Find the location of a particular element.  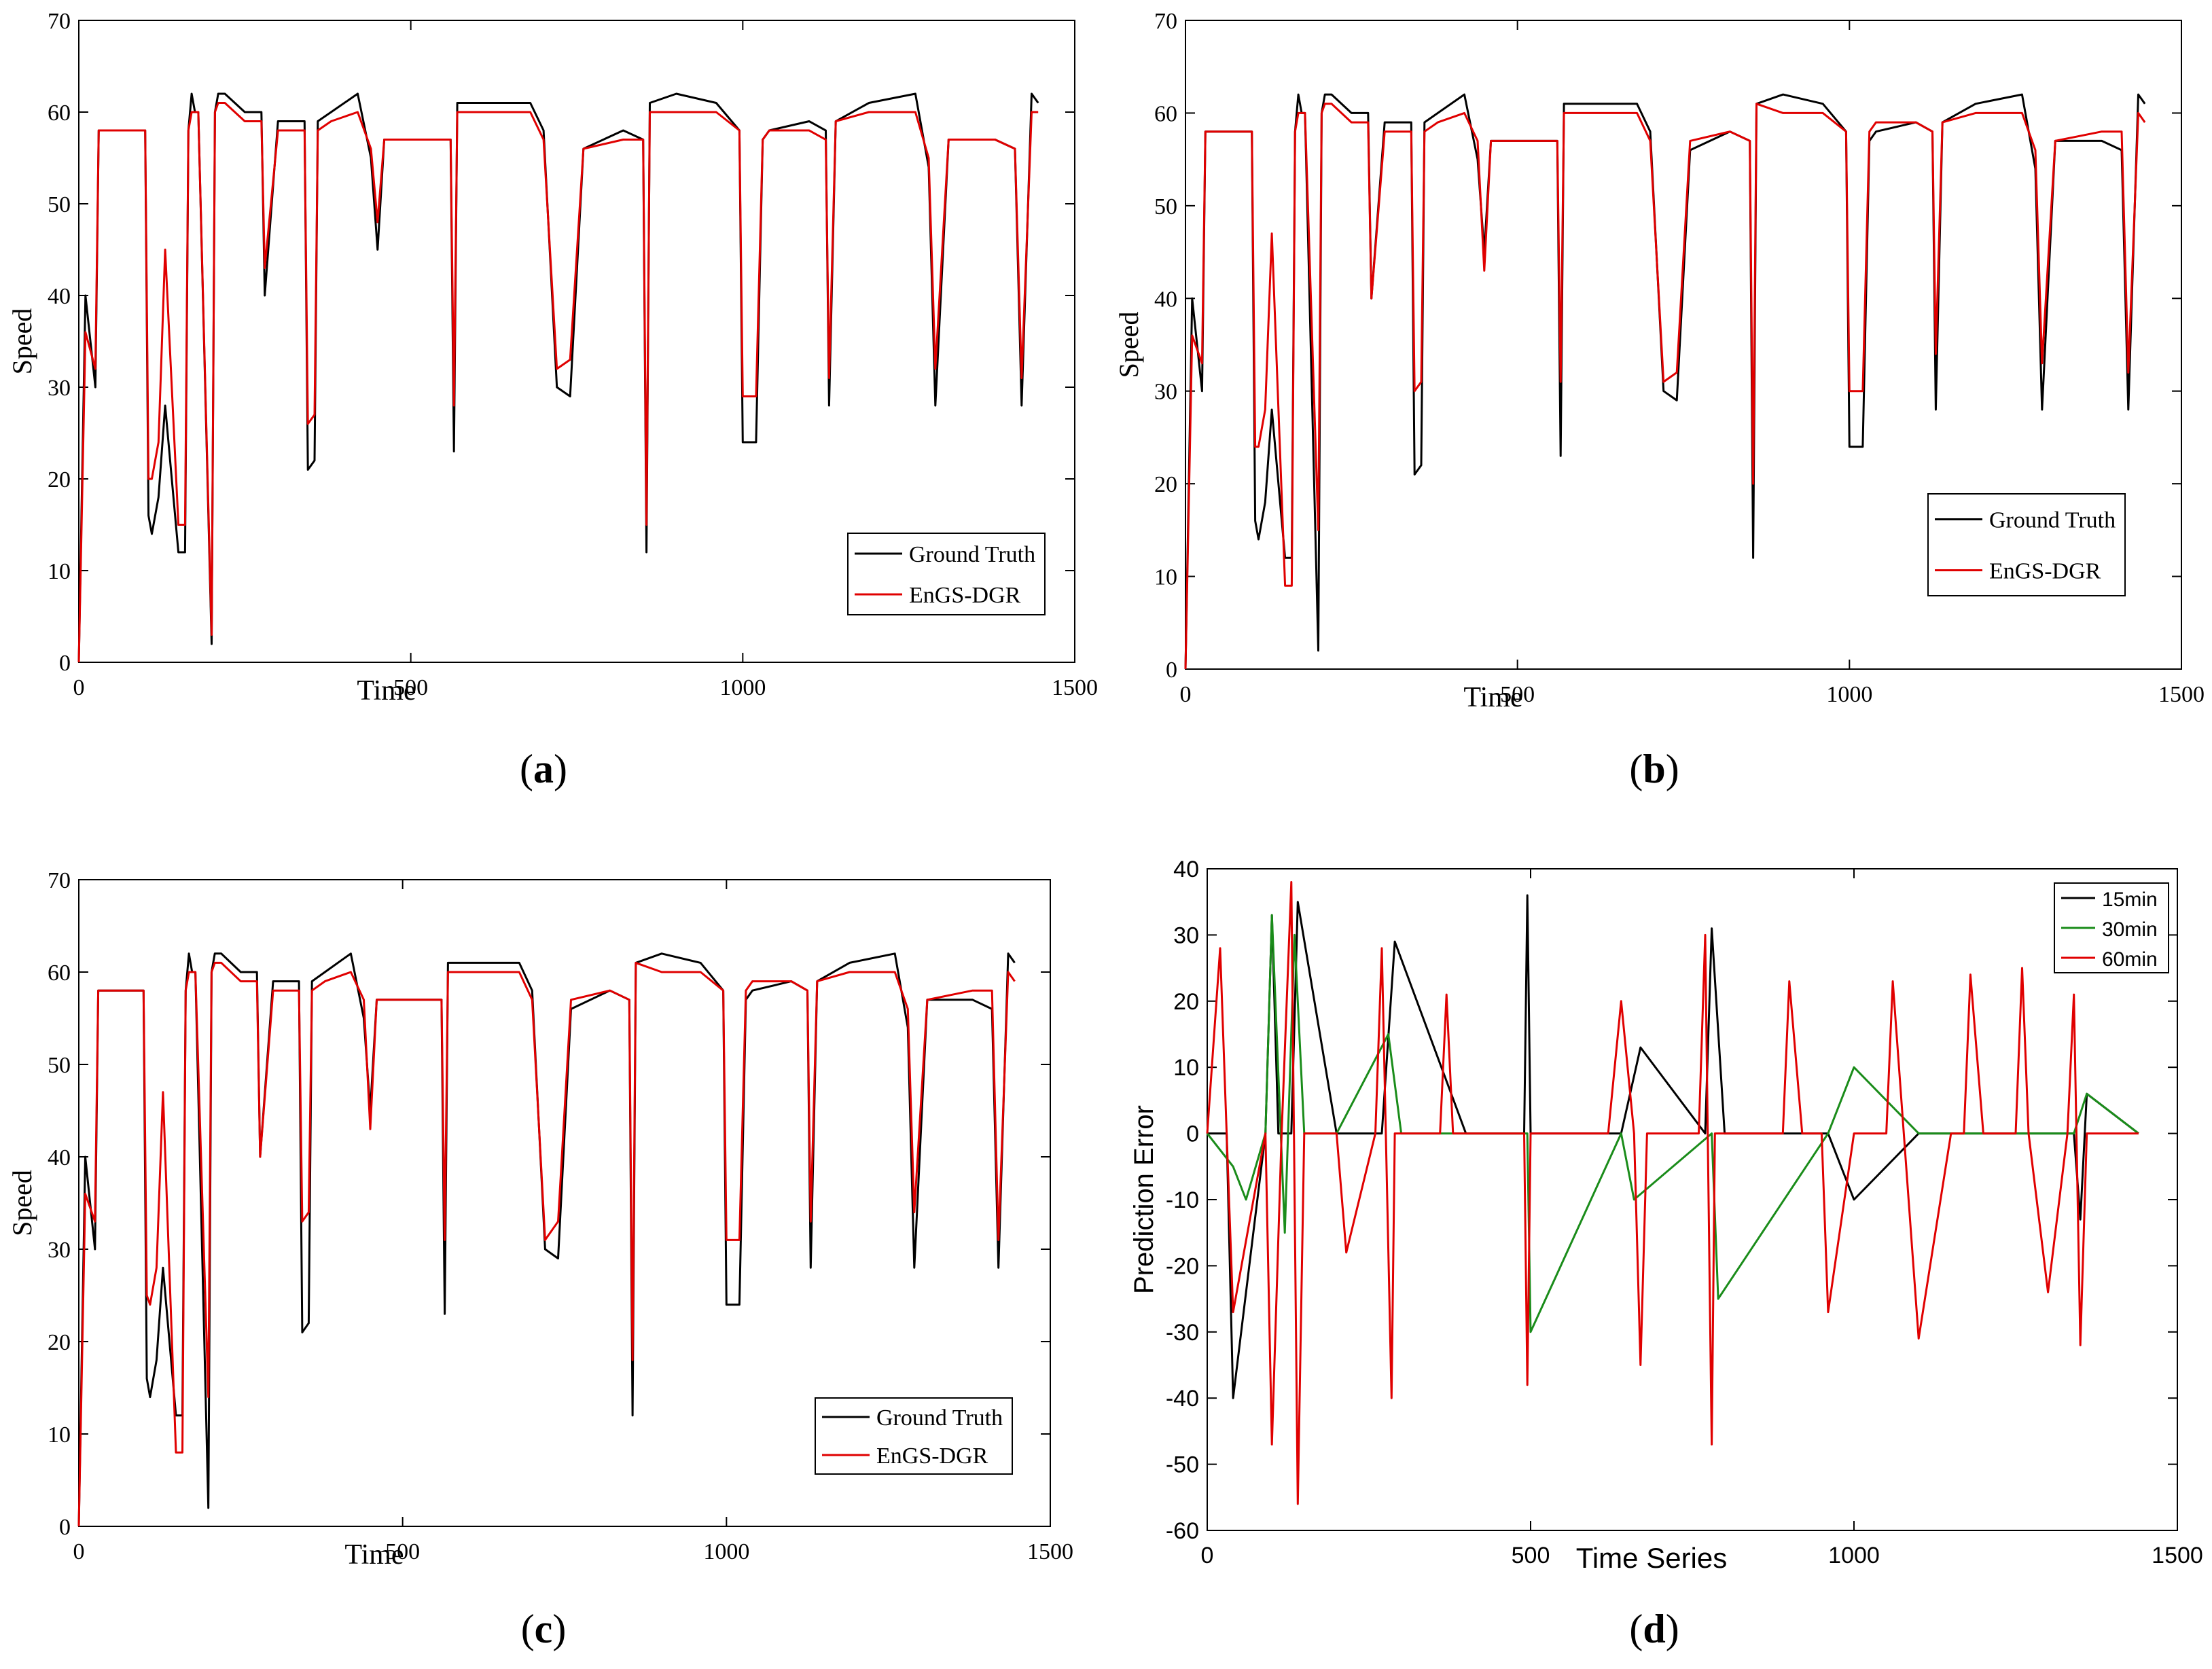

y-tick-label: -30 is located at coordinates (1182, 1333).